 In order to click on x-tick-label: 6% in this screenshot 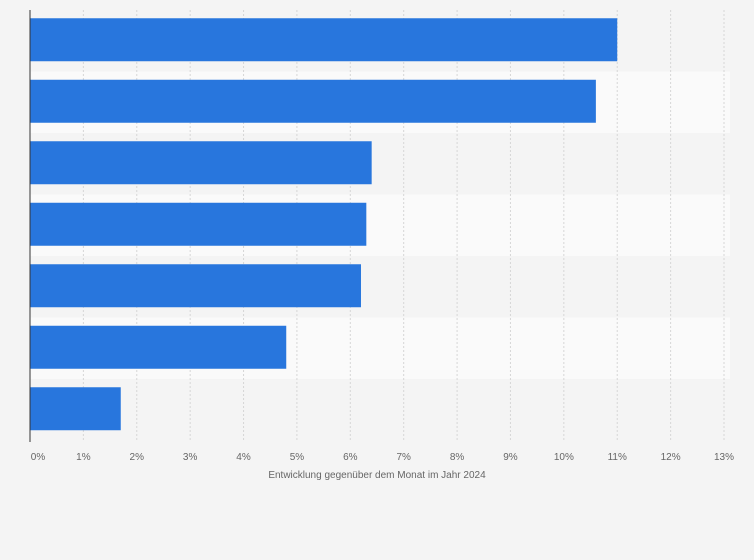, I will do `click(350, 457)`.